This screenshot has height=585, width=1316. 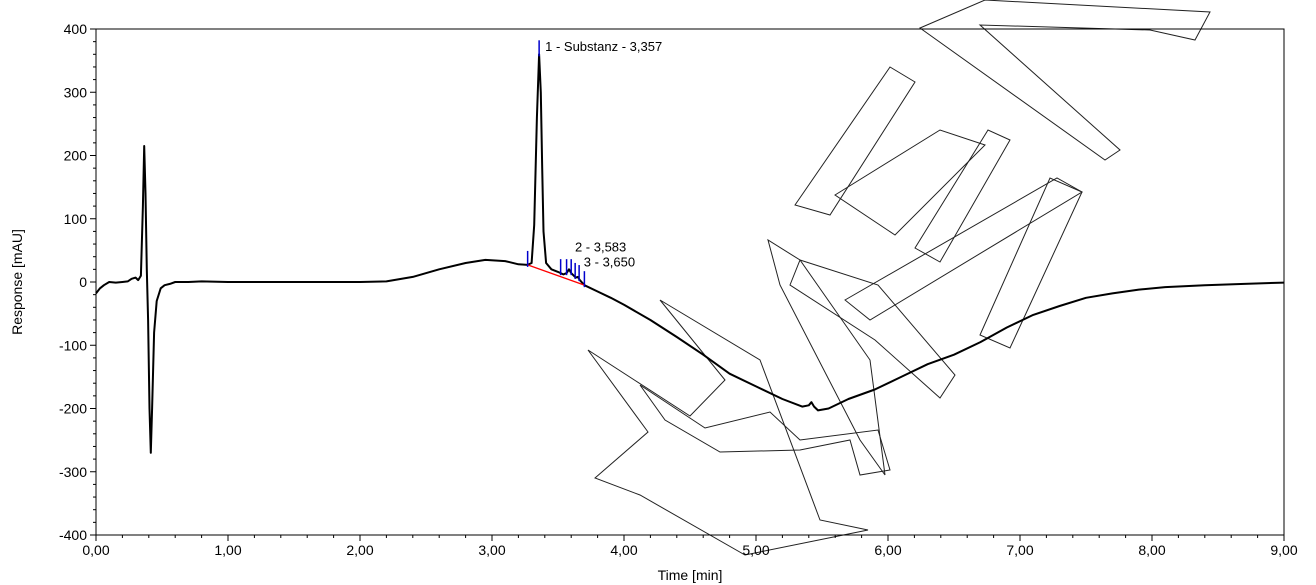 I want to click on y-tick-label: 200, so click(x=76, y=156).